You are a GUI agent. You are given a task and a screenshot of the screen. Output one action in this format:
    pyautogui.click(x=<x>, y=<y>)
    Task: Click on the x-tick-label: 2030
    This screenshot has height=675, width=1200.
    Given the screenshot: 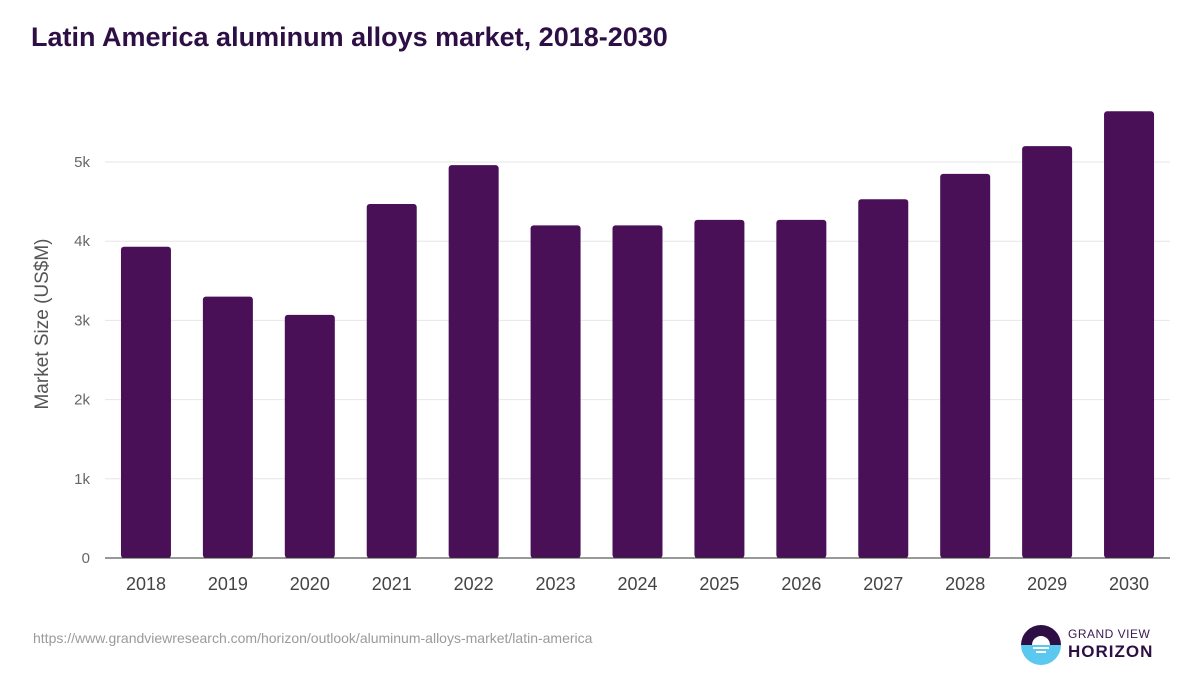 What is the action you would take?
    pyautogui.click(x=1129, y=584)
    